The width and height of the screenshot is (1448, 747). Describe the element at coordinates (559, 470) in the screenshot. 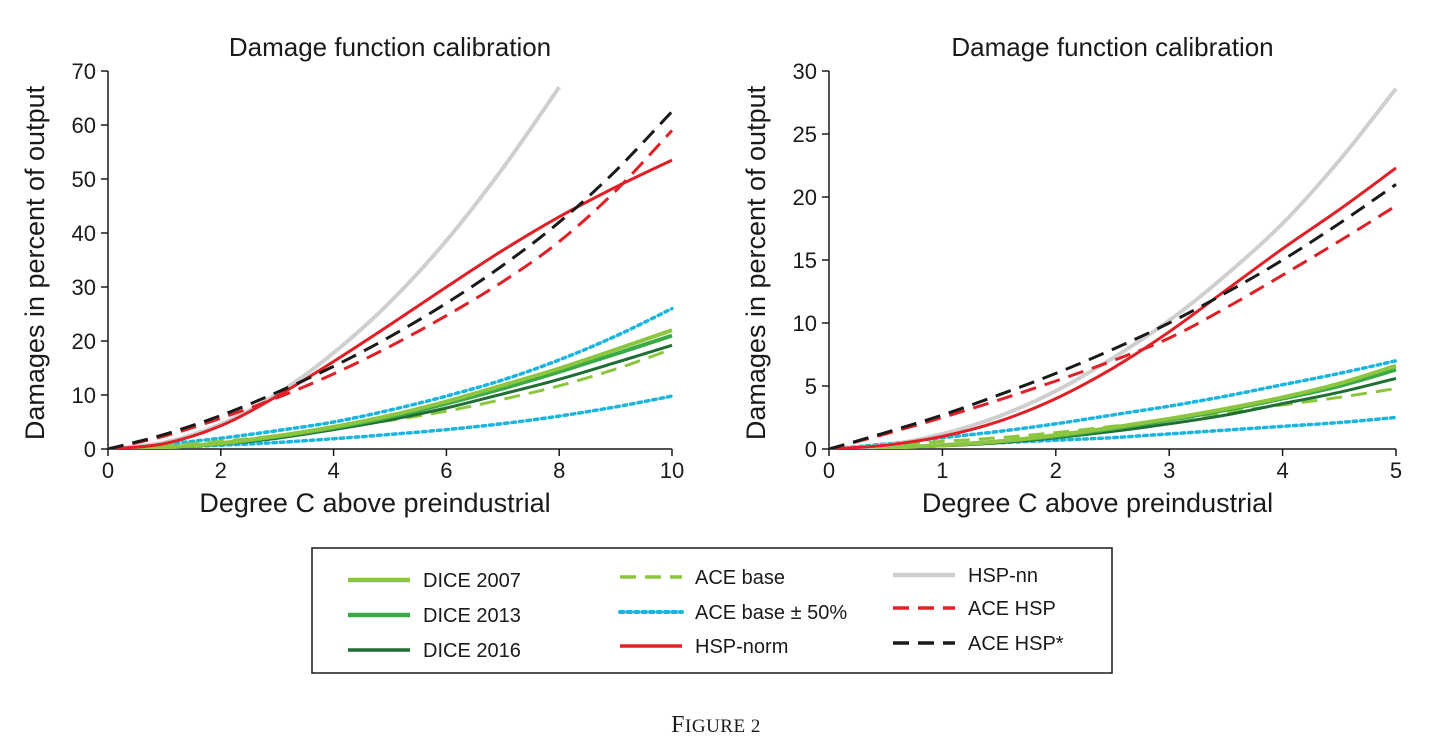

I see `x-tick-label: 8` at that location.